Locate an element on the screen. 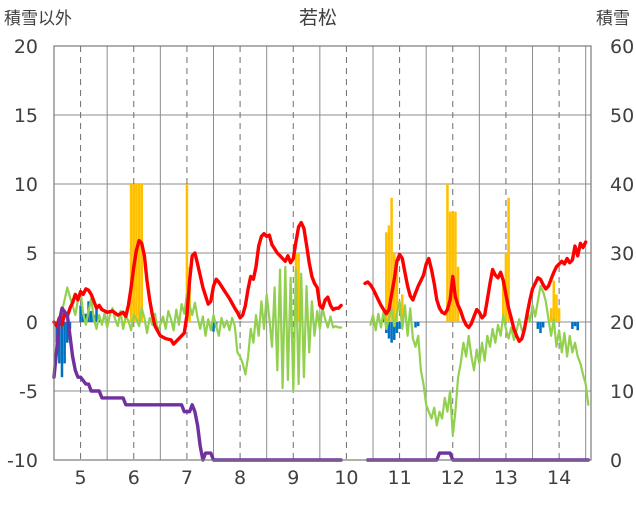 This screenshot has width=636, height=505. y-right-tick-label: 20 is located at coordinates (622, 323).